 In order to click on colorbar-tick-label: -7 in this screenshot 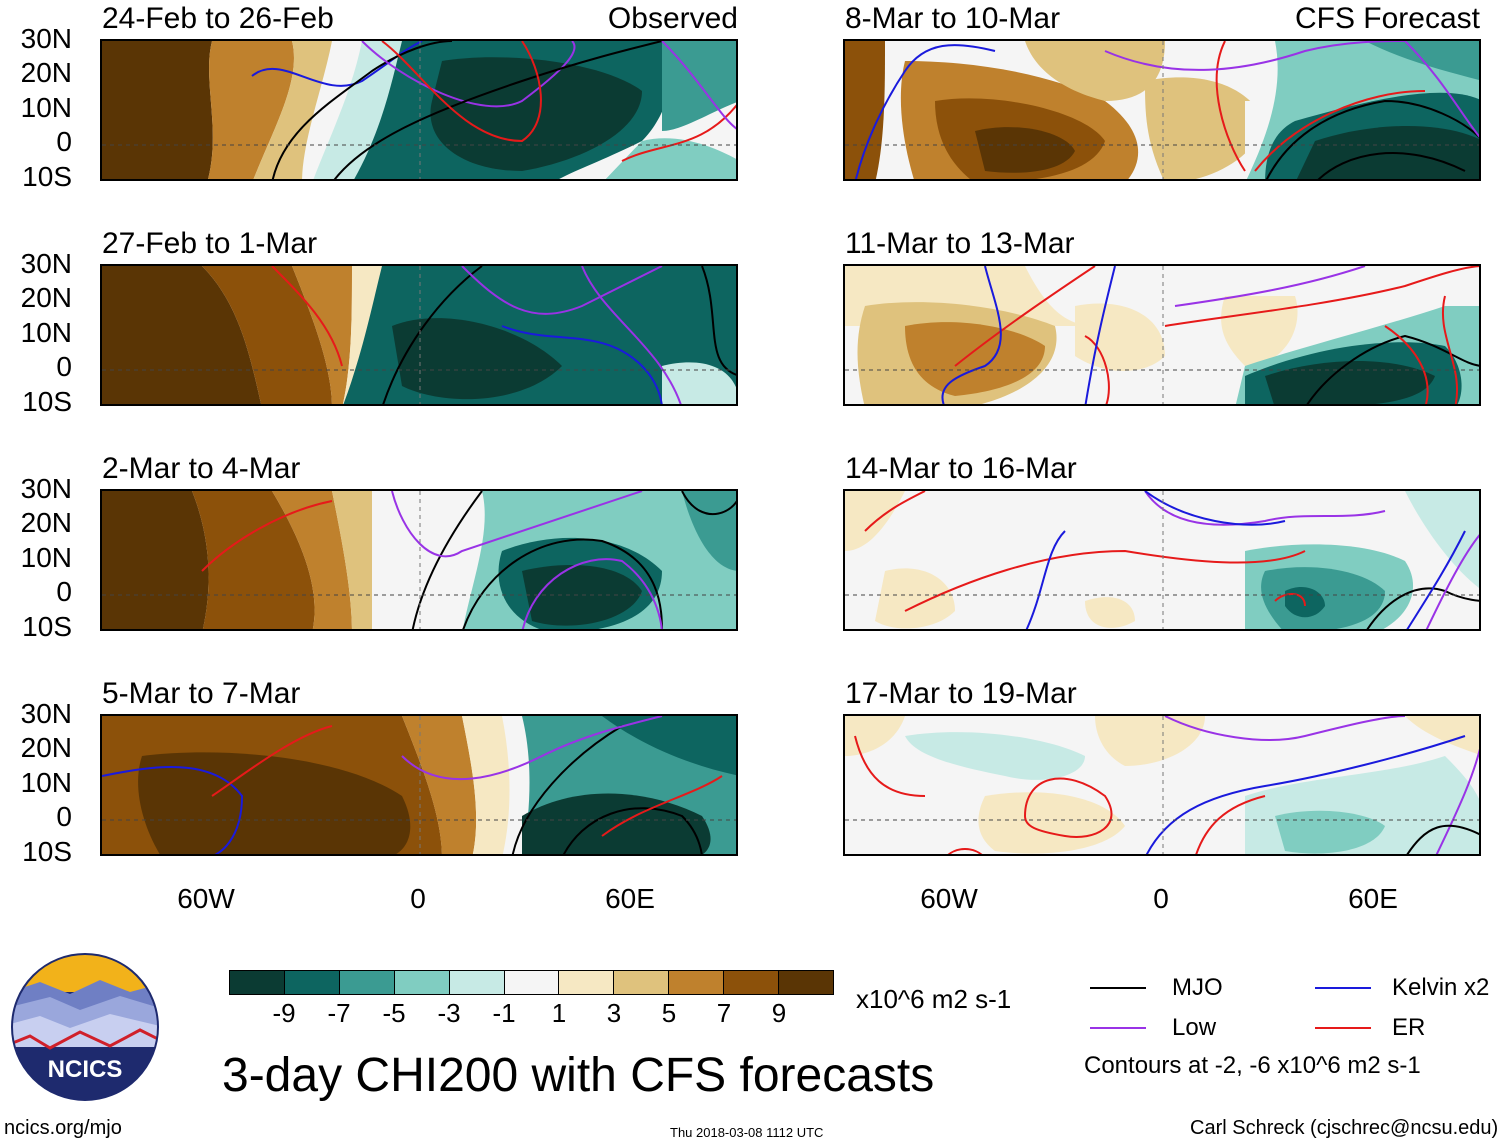, I will do `click(339, 1013)`.